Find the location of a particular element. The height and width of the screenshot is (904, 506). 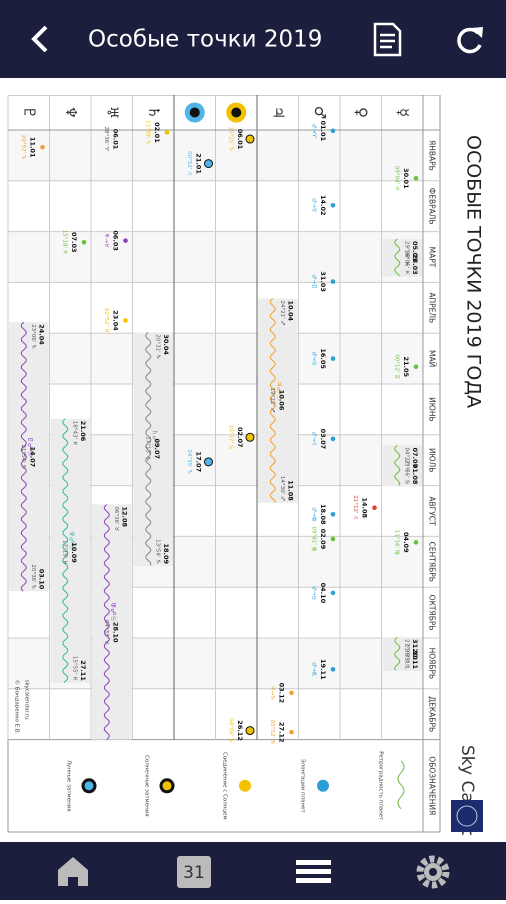

calendar-icon is located at coordinates (194, 872).